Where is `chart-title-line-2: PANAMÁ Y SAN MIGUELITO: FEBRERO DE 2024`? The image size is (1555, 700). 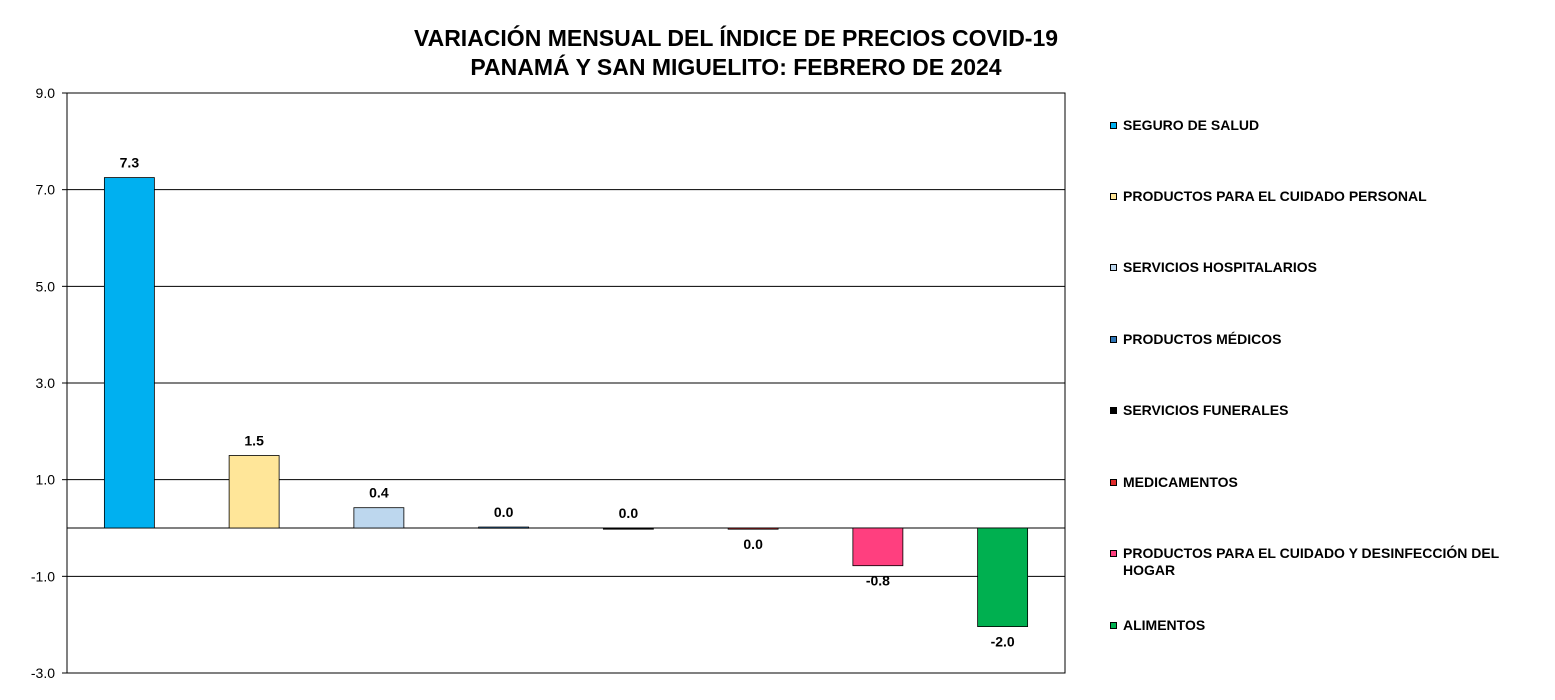 chart-title-line-2: PANAMÁ Y SAN MIGUELITO: FEBRERO DE 2024 is located at coordinates (736, 67).